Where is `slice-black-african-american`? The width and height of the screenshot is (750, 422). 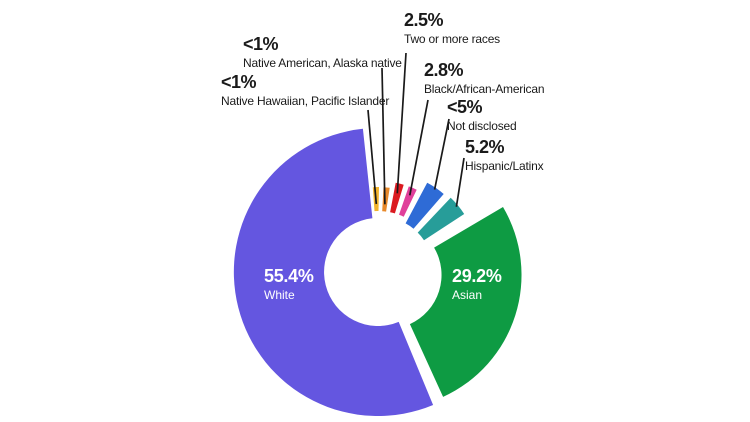
slice-black-african-american is located at coordinates (408, 201).